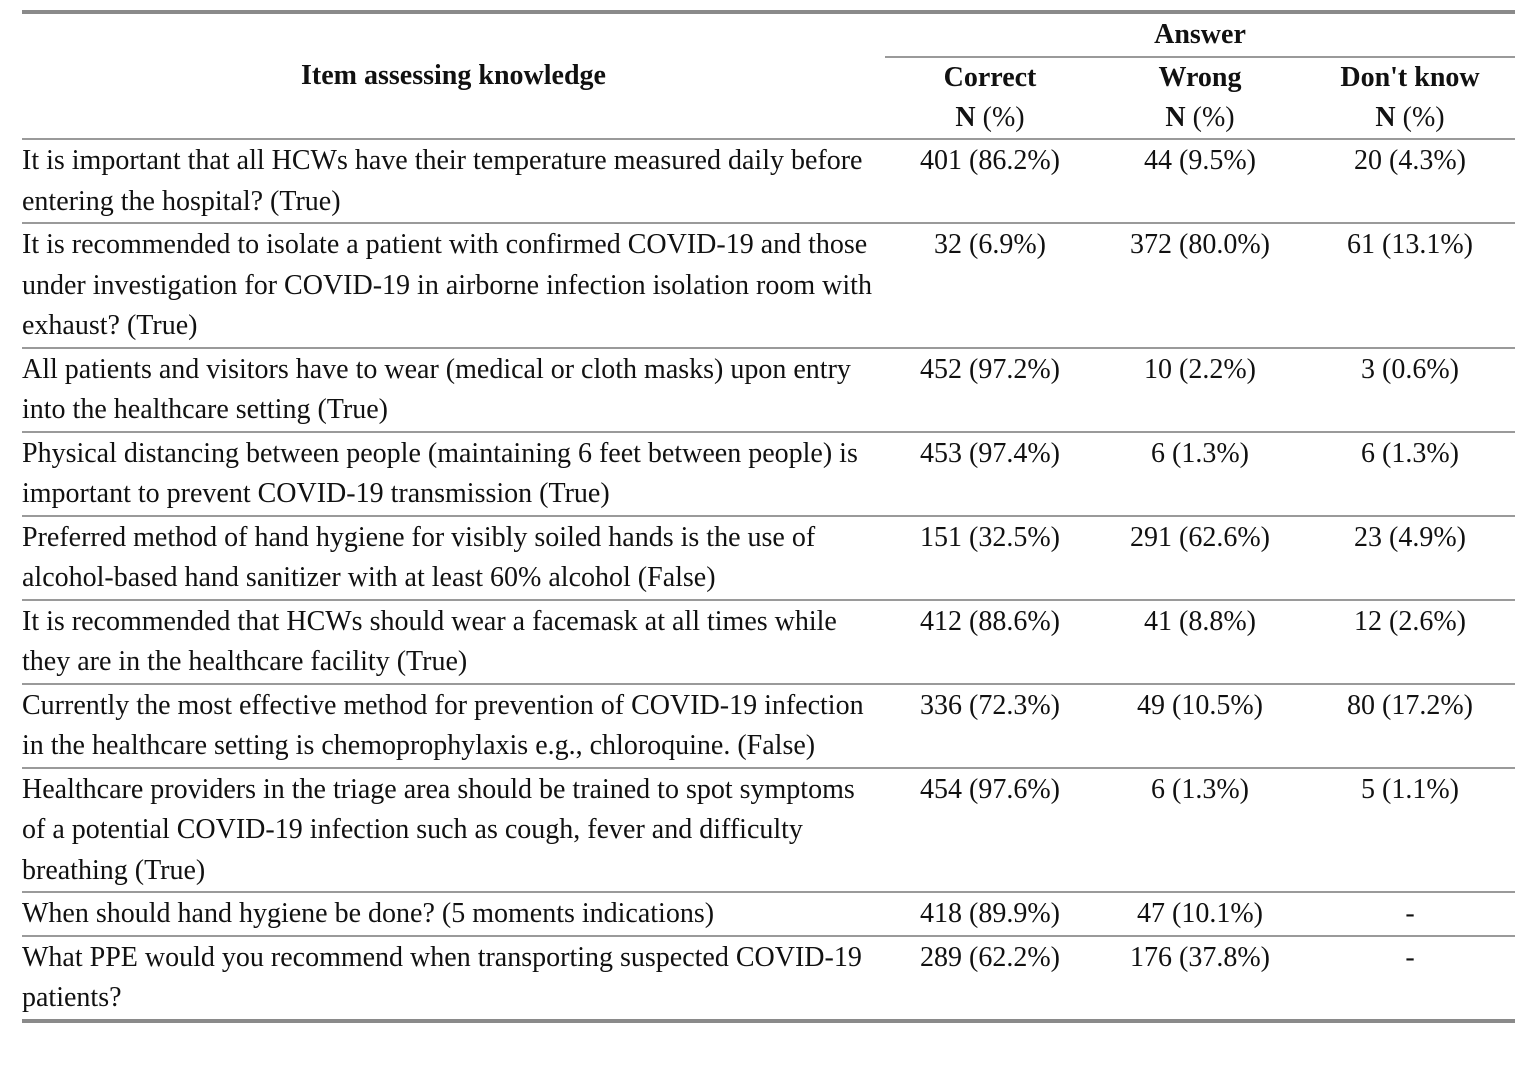 This screenshot has height=1092, width=1525. What do you see at coordinates (1200, 285) in the screenshot?
I see `answer-value: 372 (80.0%)` at bounding box center [1200, 285].